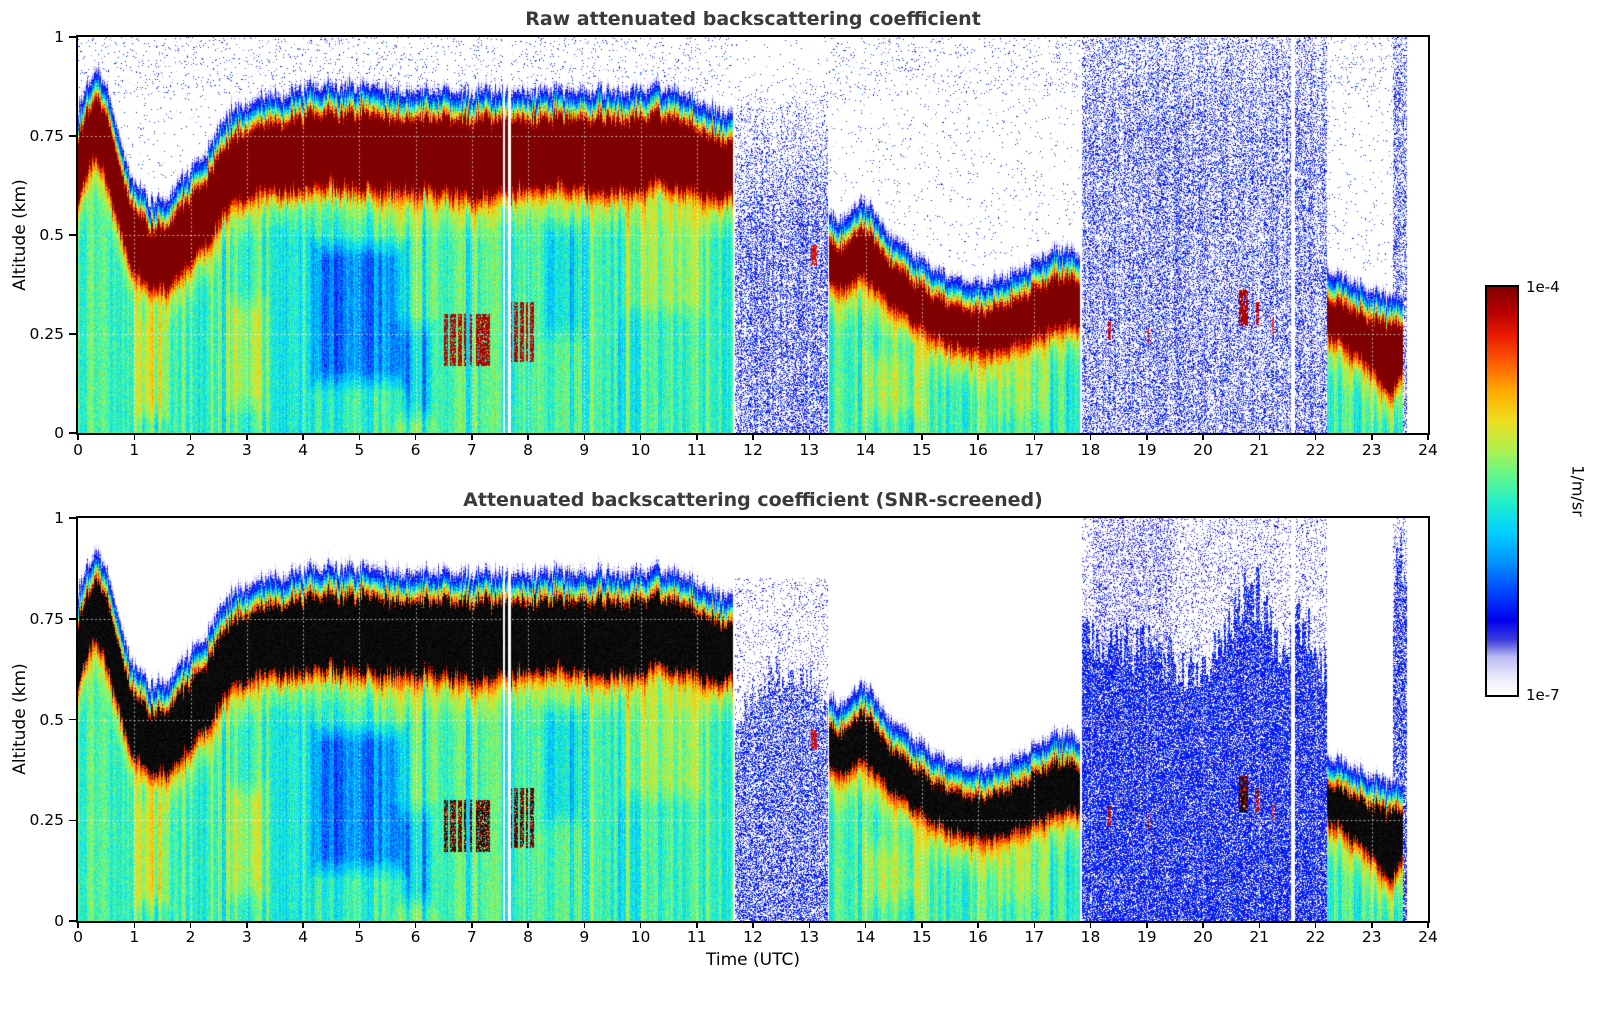 This screenshot has height=1020, width=1621. What do you see at coordinates (1428, 937) in the screenshot?
I see `x-tick-label: 24` at bounding box center [1428, 937].